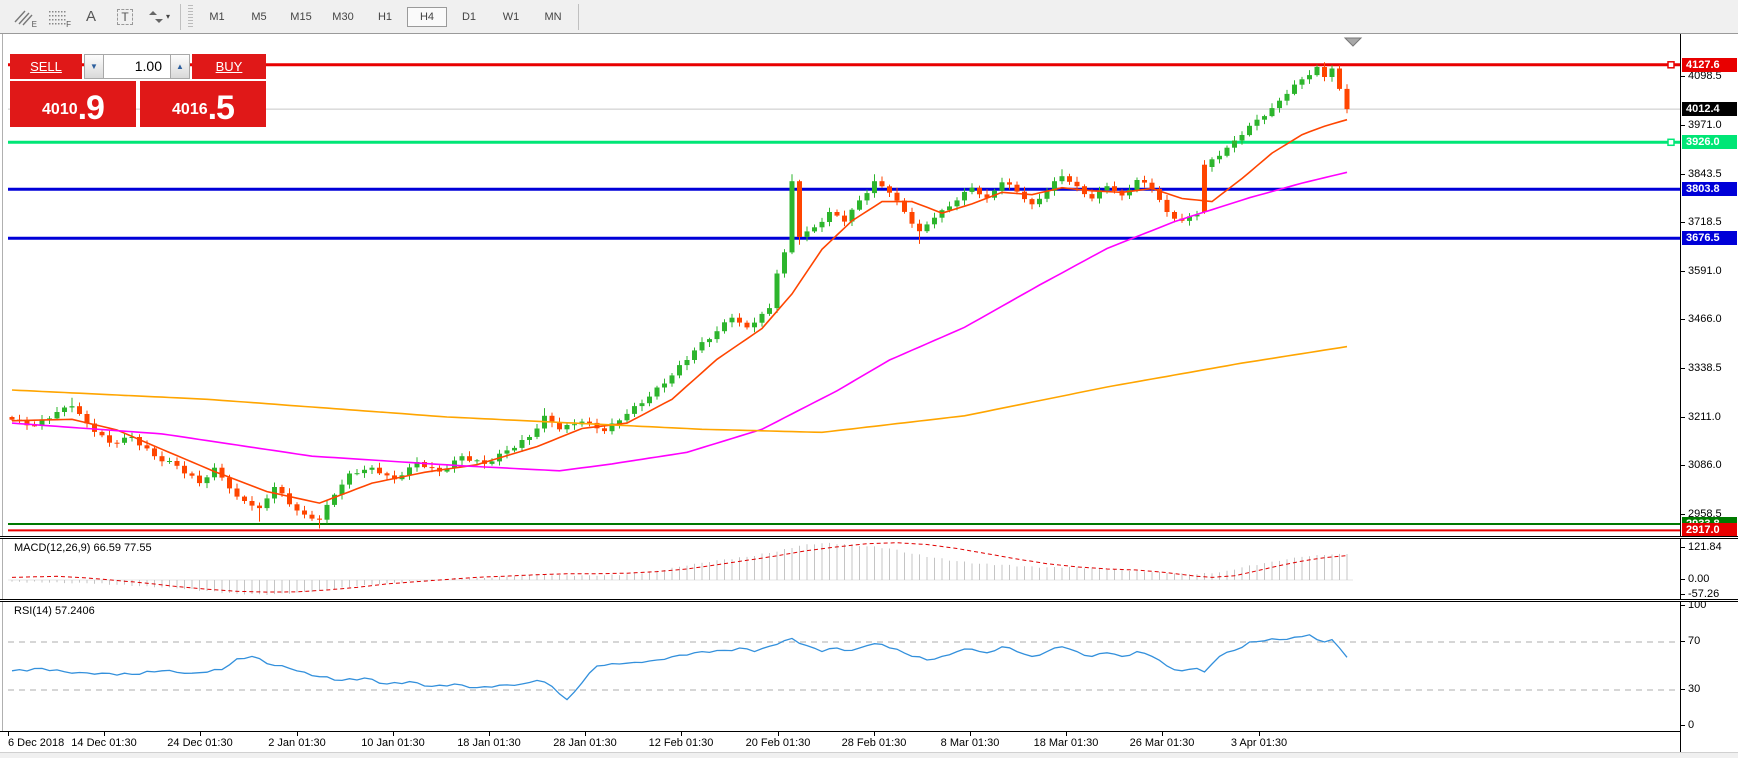  I want to click on text-label-icon: T, so click(125, 17).